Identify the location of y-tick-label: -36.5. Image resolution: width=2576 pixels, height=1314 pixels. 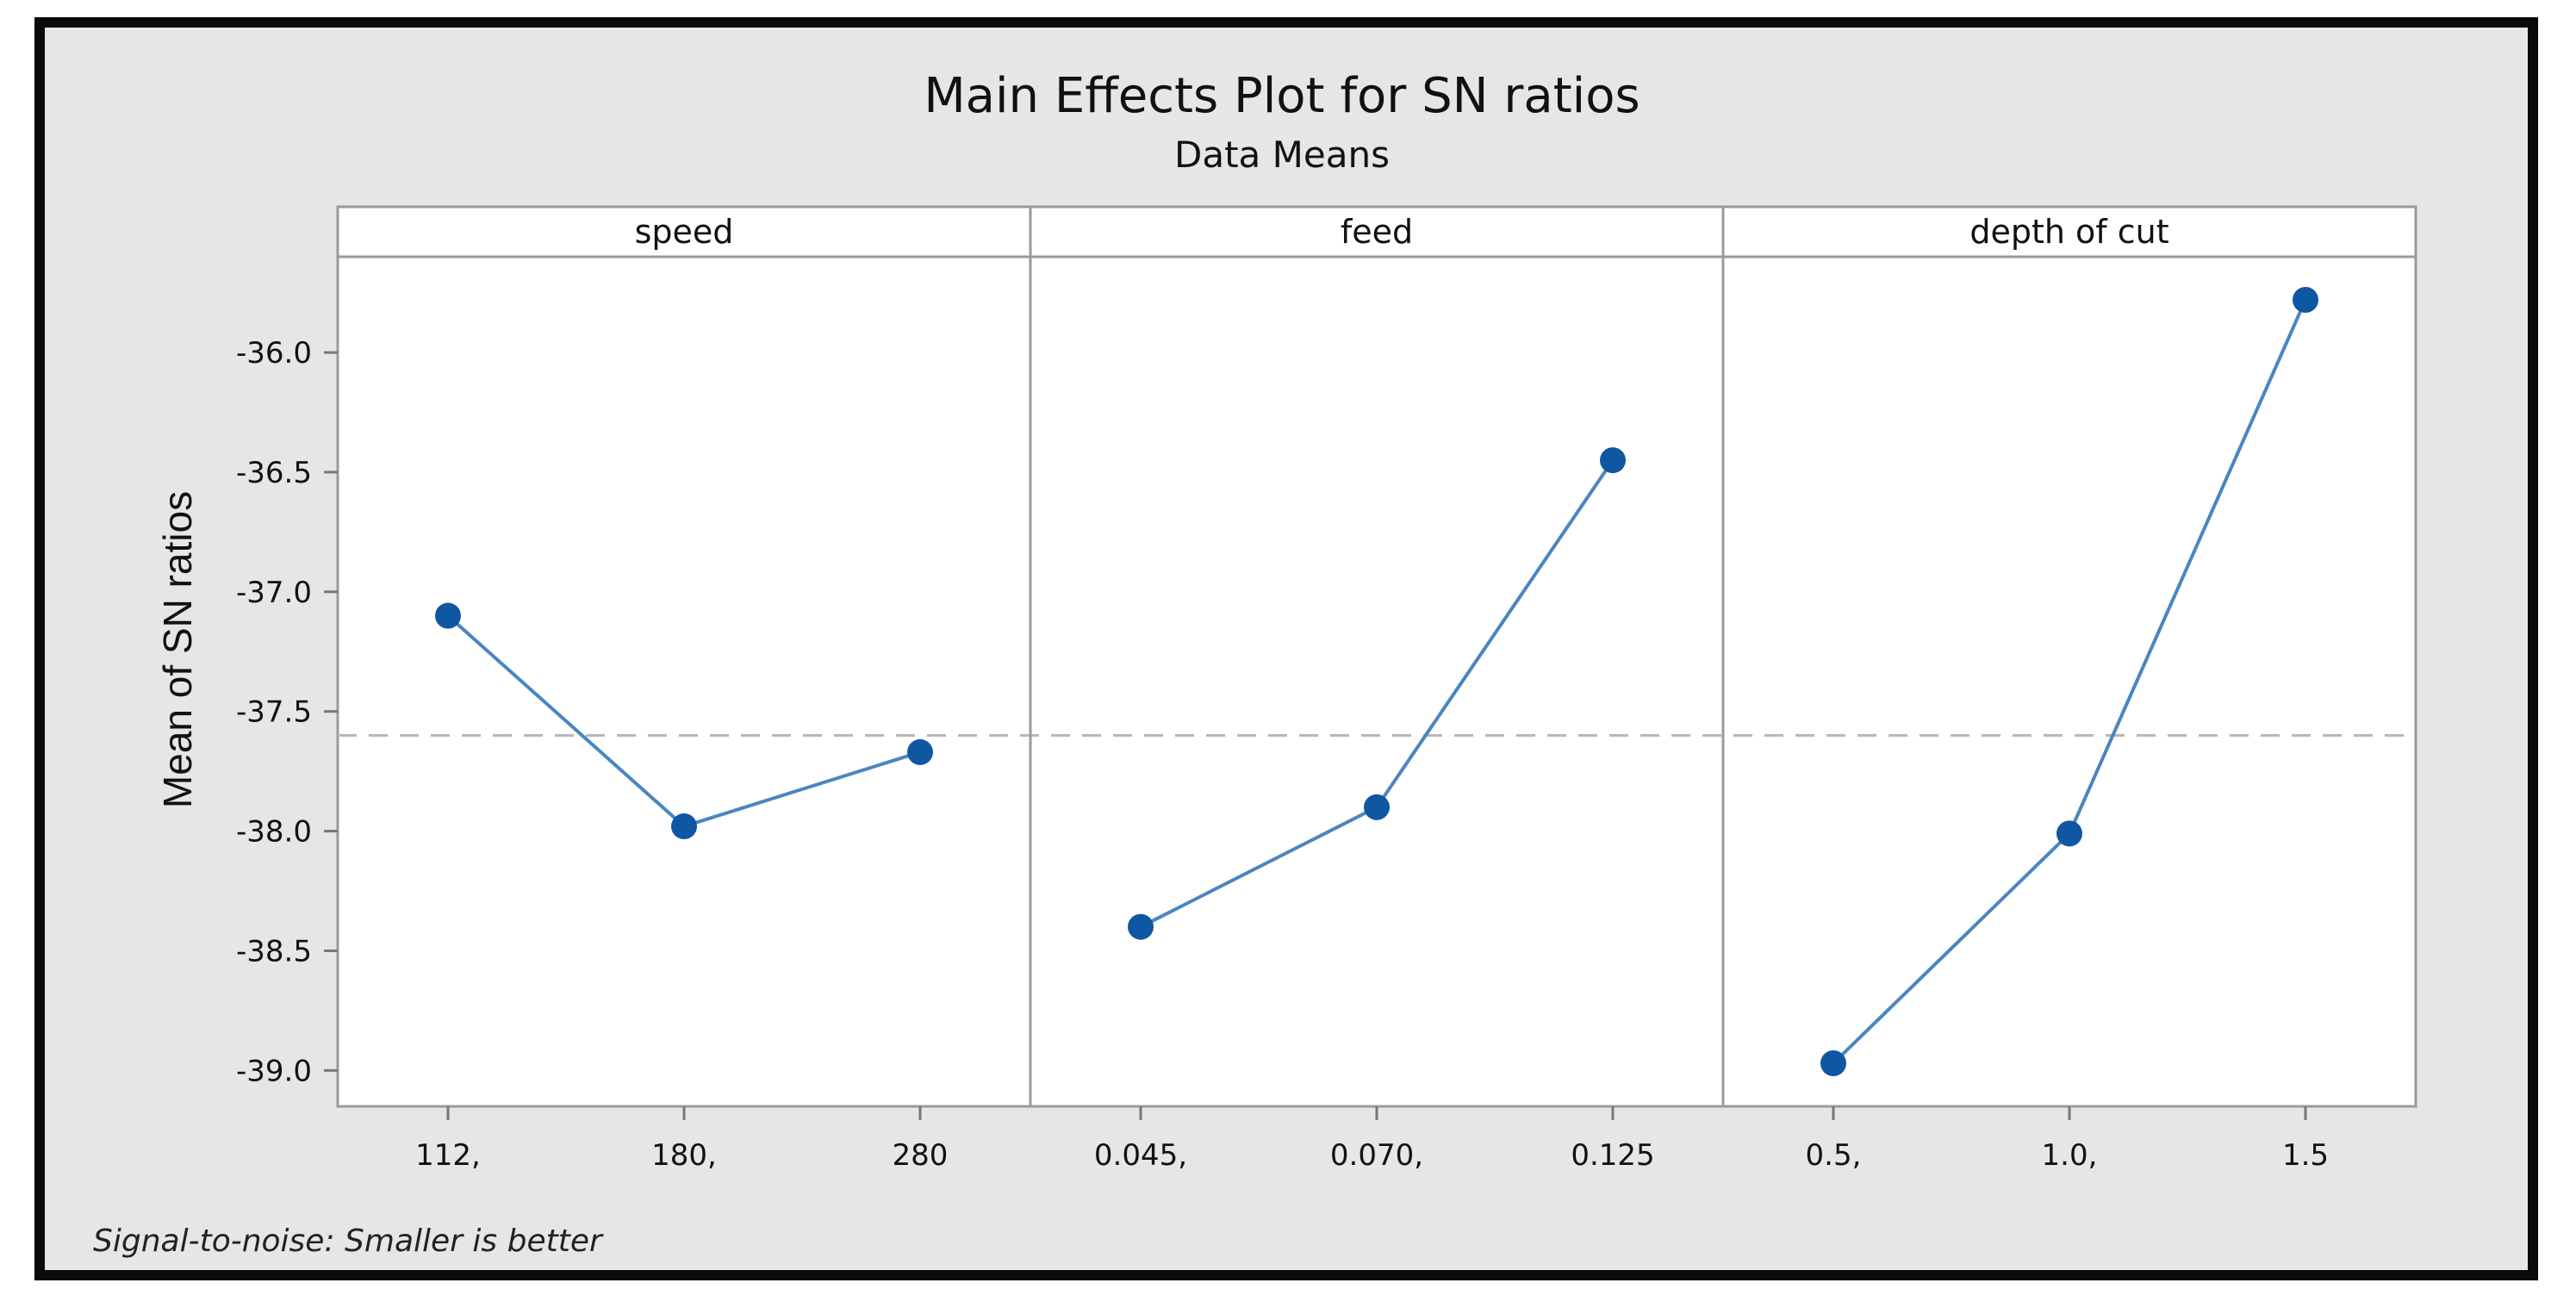
(274, 473).